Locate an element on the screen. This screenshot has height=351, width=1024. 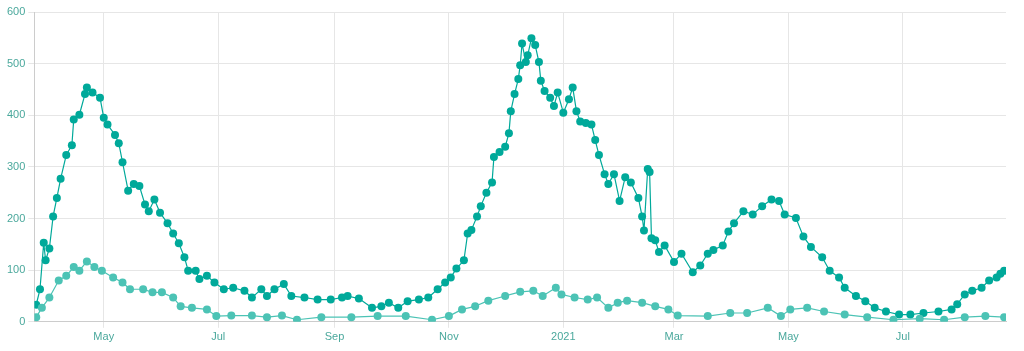
y-tick-label: 600 is located at coordinates (16, 11).